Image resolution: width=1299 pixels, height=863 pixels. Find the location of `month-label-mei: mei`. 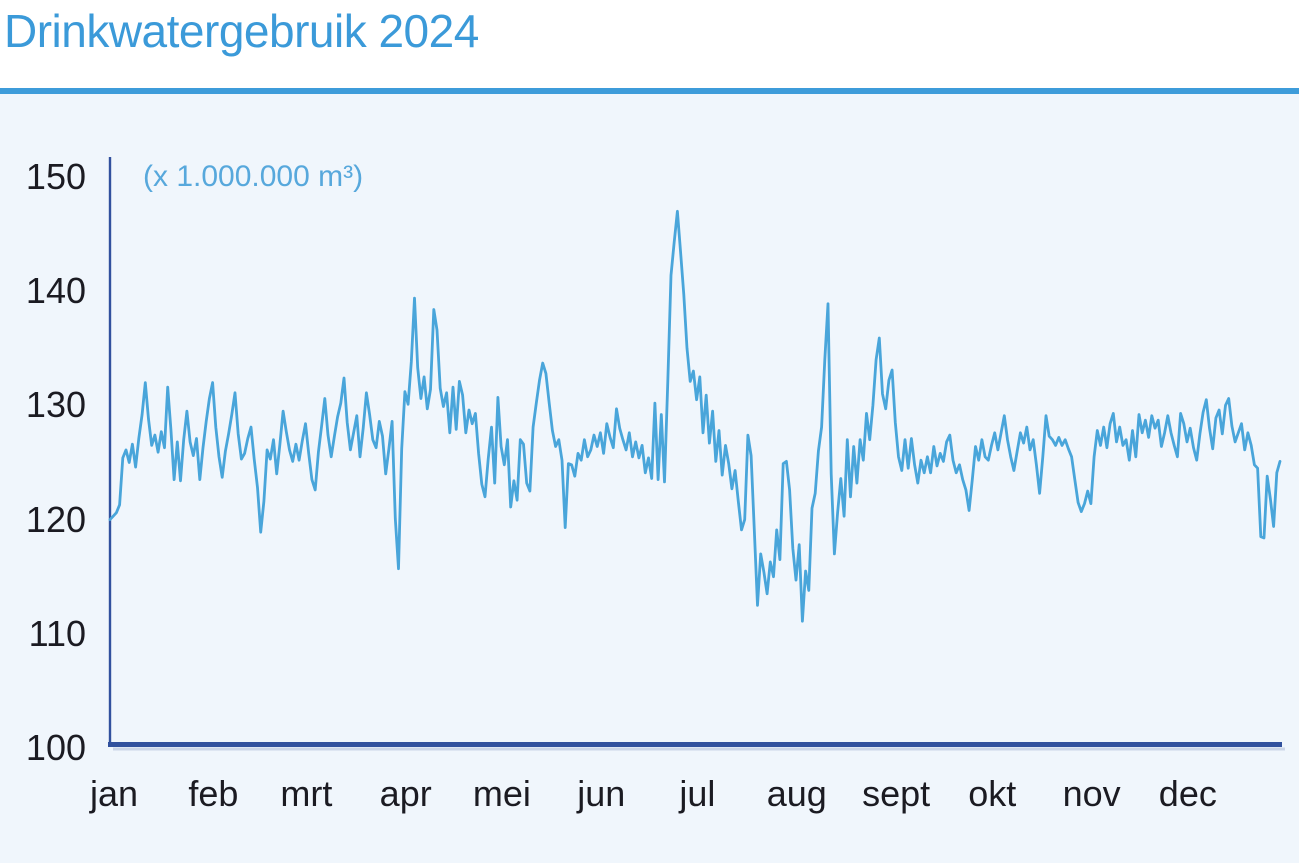

month-label-mei: mei is located at coordinates (501, 793).